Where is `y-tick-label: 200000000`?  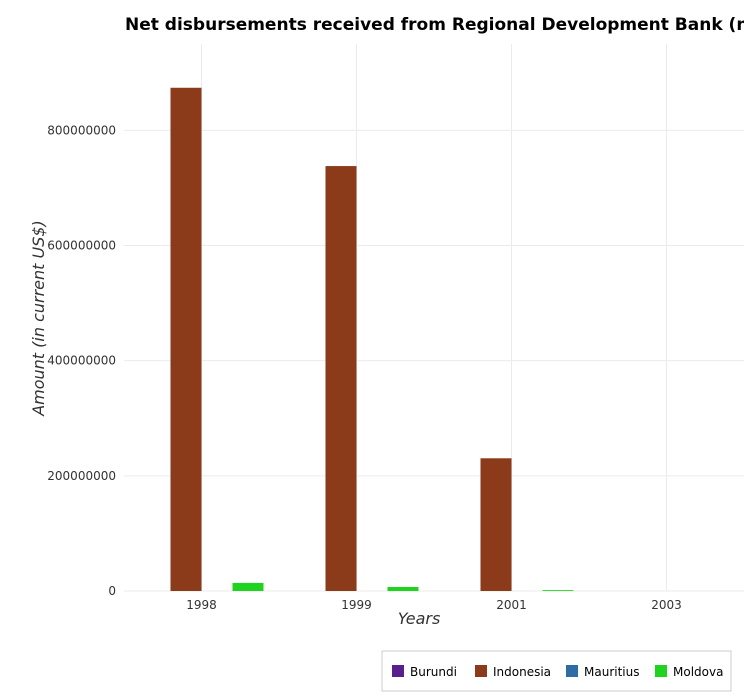 y-tick-label: 200000000 is located at coordinates (81, 476).